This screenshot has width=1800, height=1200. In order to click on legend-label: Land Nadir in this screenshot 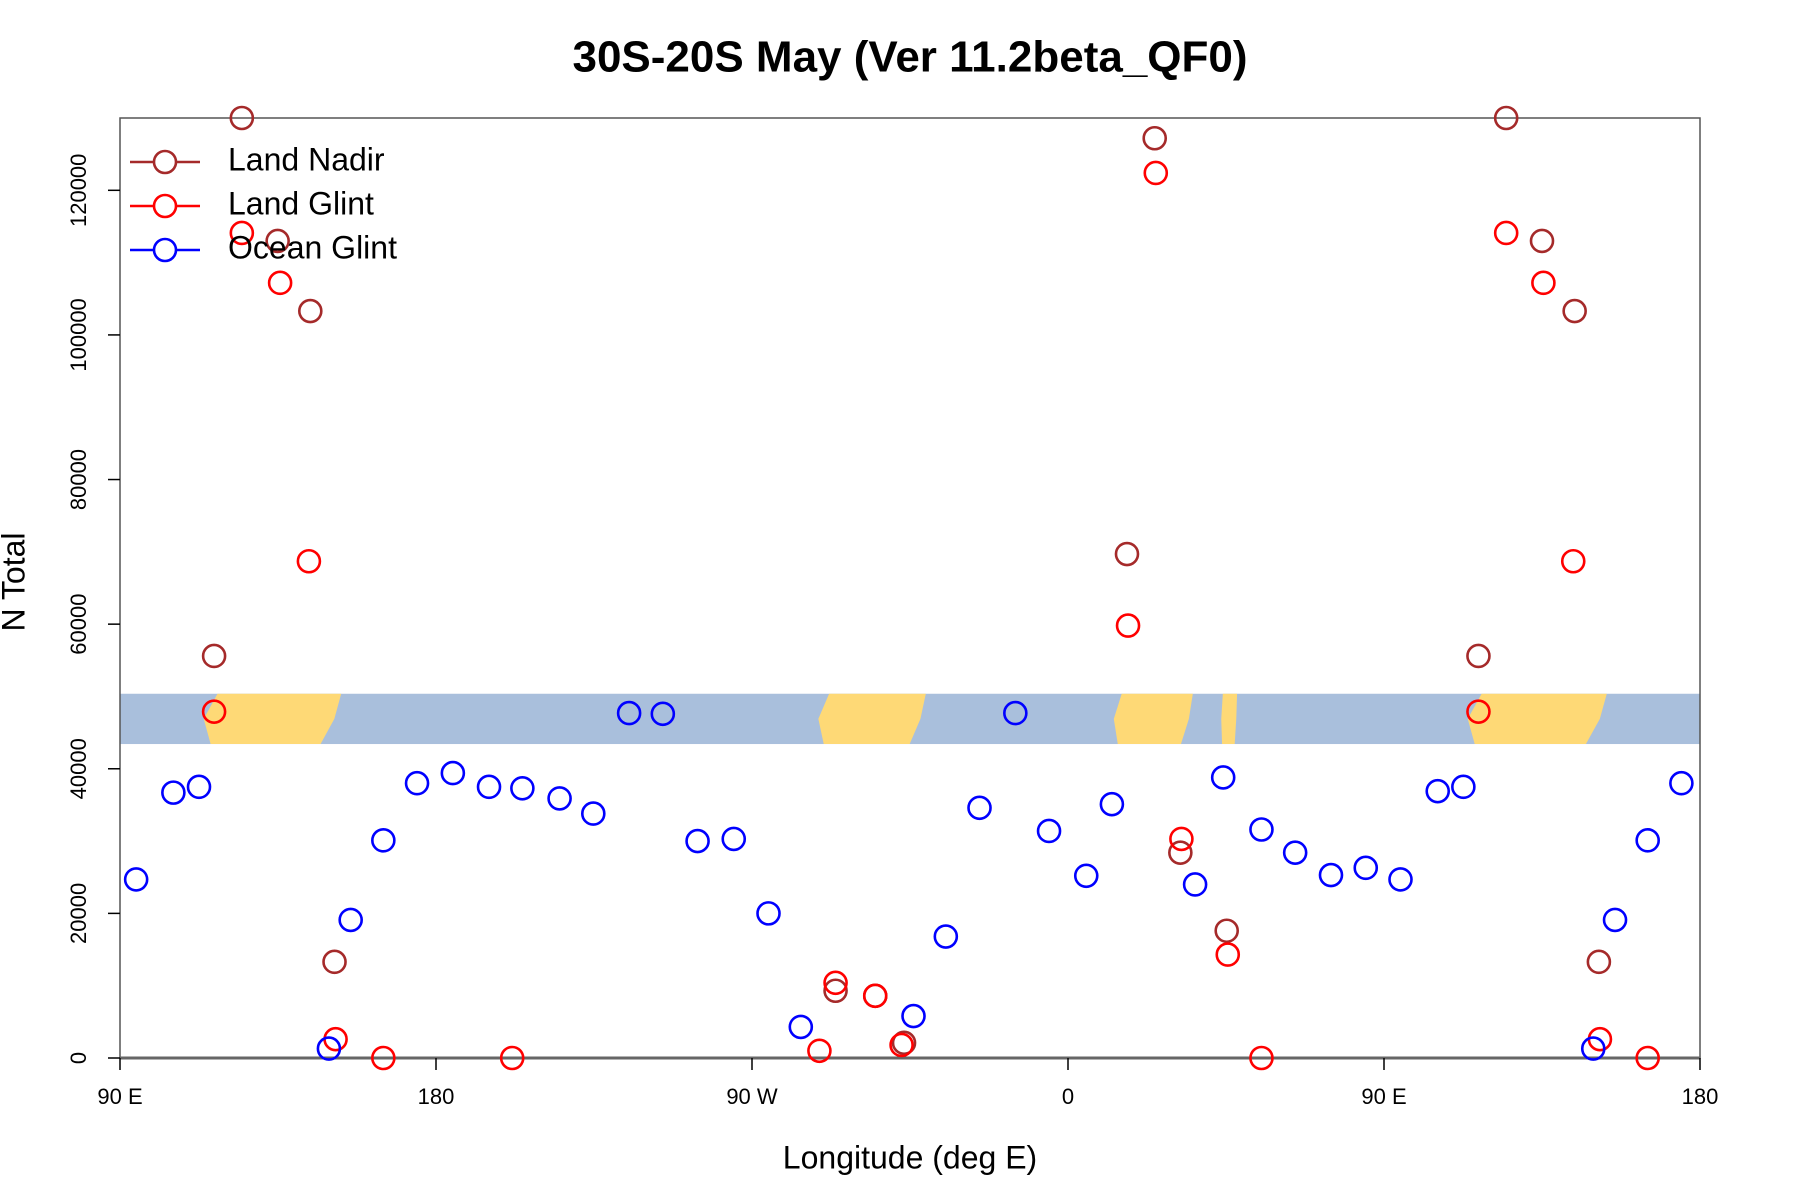, I will do `click(306, 159)`.